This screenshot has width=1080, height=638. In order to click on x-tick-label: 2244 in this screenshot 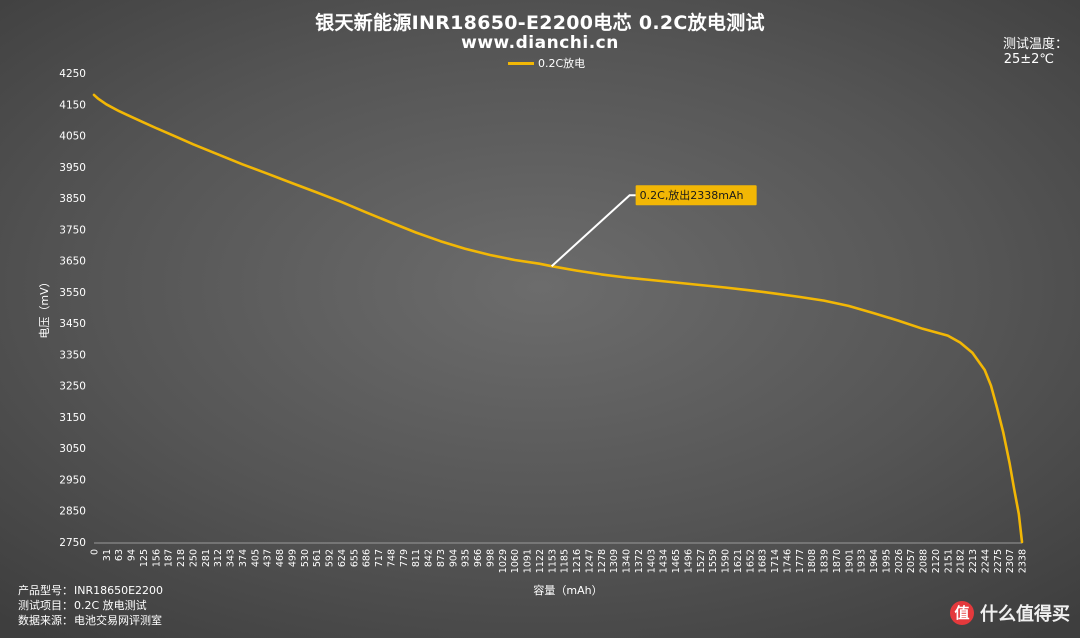, I will do `click(985, 561)`.